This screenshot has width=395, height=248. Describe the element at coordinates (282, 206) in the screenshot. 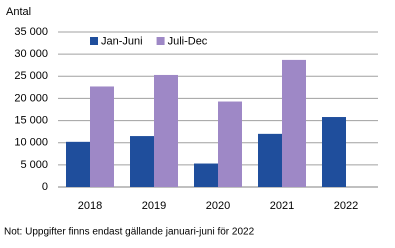

I see `x-tick-label: 2021` at that location.